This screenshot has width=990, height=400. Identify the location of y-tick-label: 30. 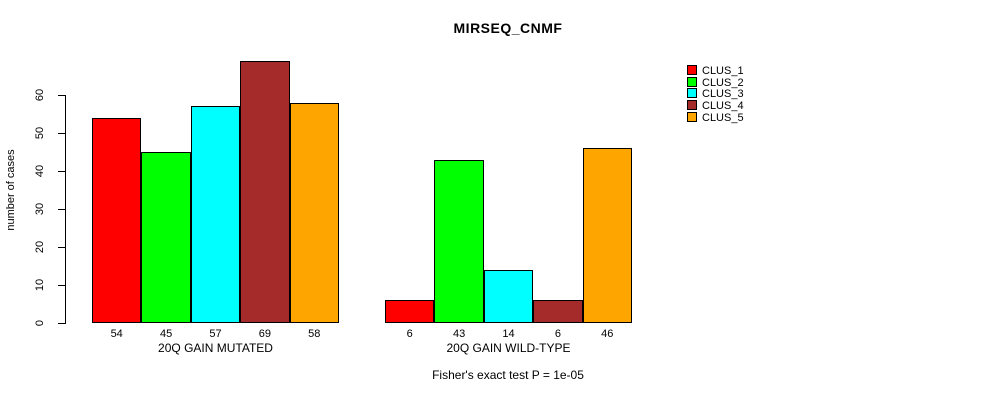
(40, 209).